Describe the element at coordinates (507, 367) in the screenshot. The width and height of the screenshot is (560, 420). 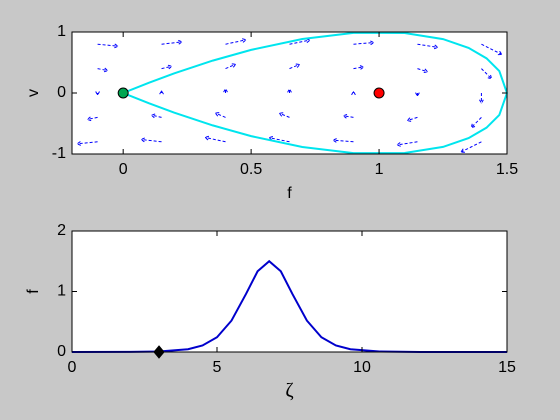
I see `x-tick-label: 15` at that location.